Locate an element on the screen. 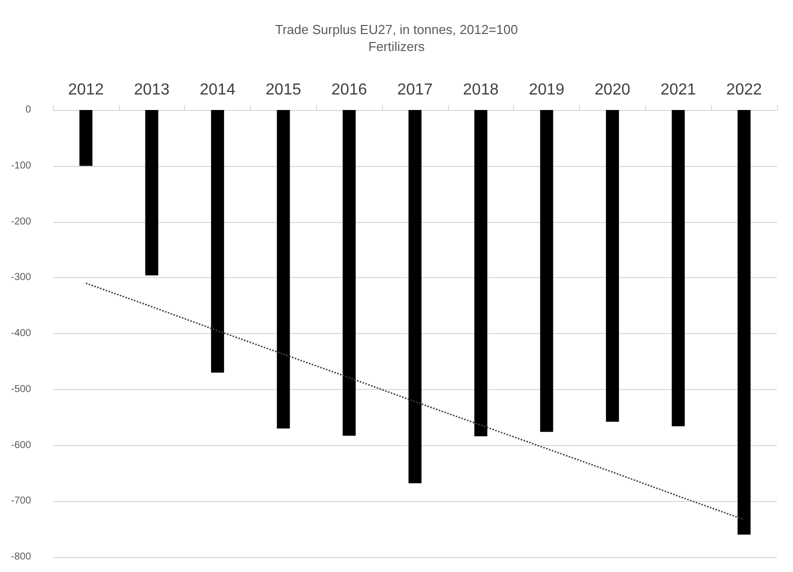  chart-subtitle: Fertilizers is located at coordinates (397, 46).